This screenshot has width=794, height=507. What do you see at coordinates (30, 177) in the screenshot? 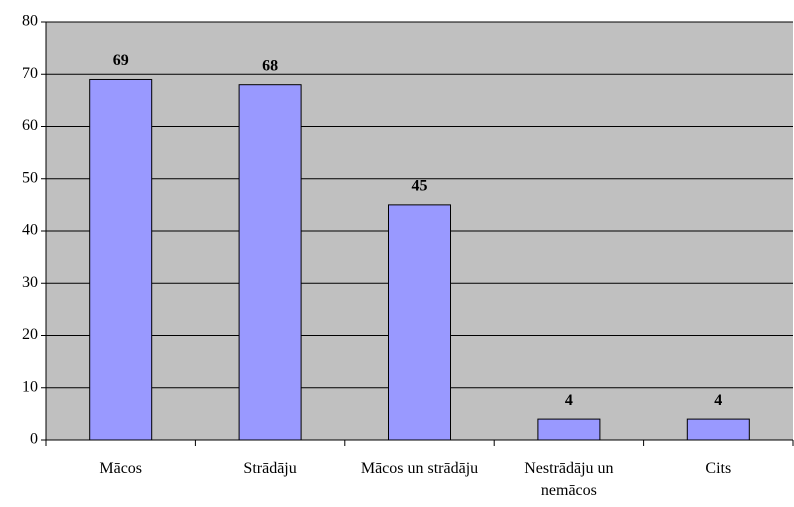
I see `y-tick-label: 50` at bounding box center [30, 177].